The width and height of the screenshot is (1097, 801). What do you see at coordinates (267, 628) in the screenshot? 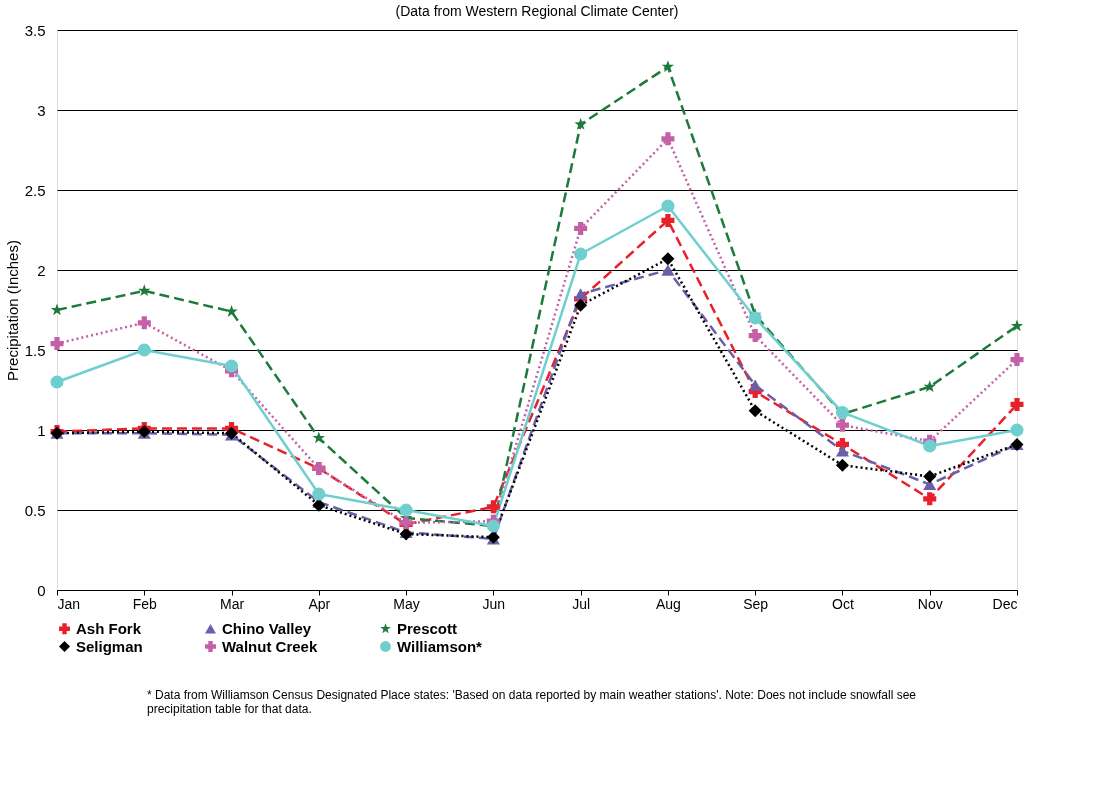
I see `legend-label: Chino Valley` at bounding box center [267, 628].